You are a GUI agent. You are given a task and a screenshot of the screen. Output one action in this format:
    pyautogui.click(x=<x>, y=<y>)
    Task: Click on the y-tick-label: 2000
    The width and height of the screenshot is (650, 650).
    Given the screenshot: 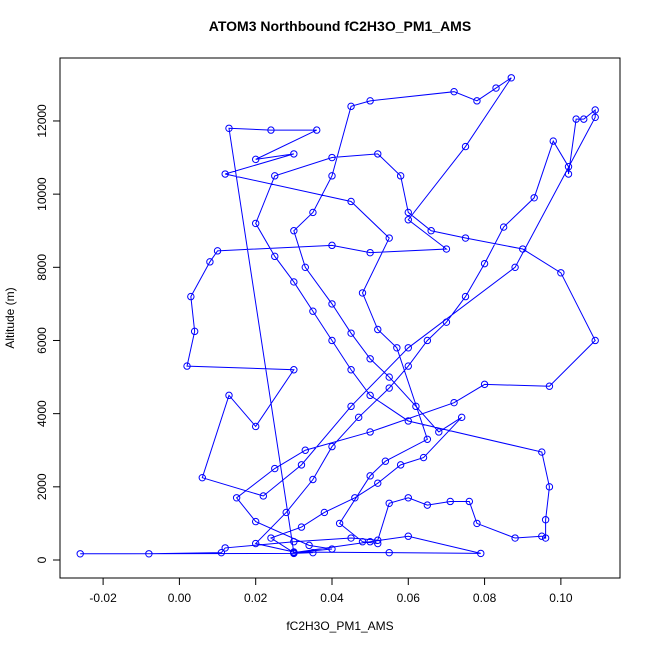 What is the action you would take?
    pyautogui.click(x=42, y=486)
    